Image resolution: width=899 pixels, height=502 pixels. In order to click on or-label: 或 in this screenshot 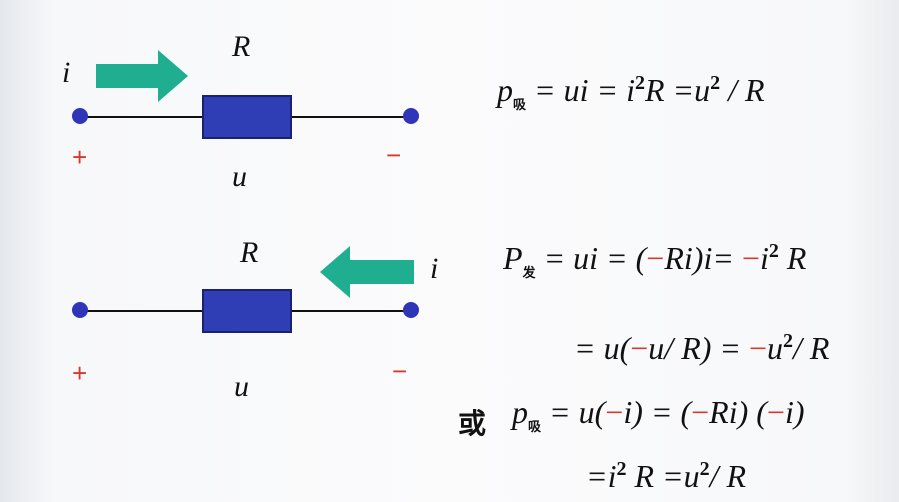, I will do `click(472, 423)`.